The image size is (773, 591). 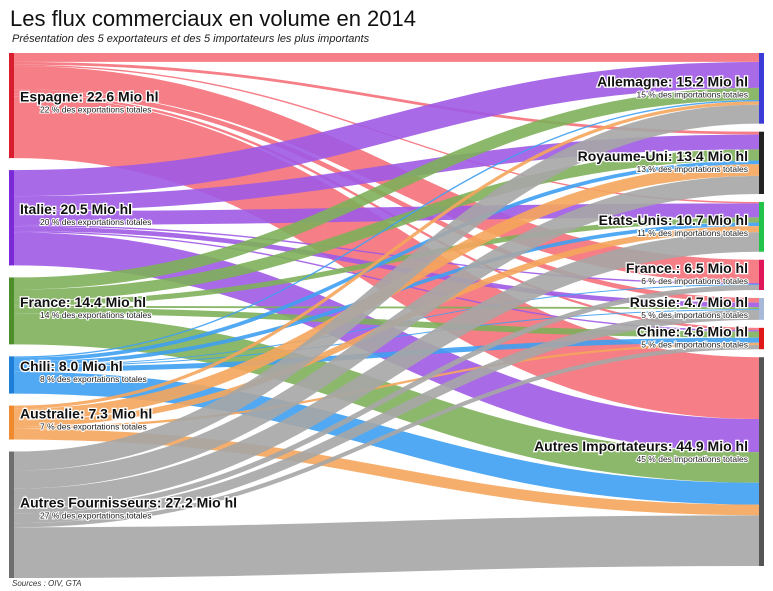 What do you see at coordinates (96, 222) in the screenshot?
I see `exporter-share-italie: 20 % des exportations totales` at bounding box center [96, 222].